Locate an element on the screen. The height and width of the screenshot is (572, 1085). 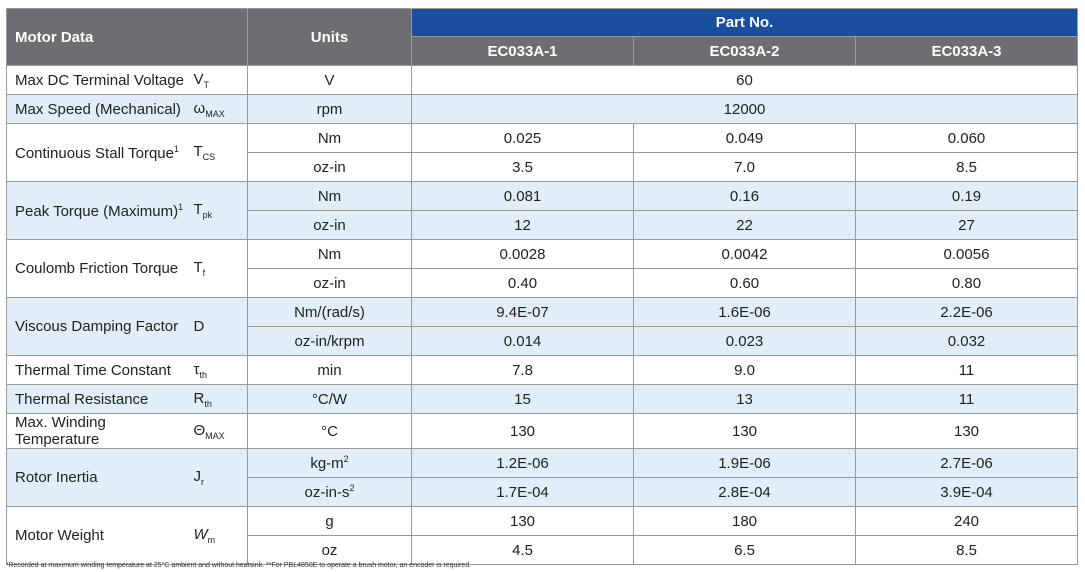
value-cell: 0.049 is located at coordinates (744, 138).